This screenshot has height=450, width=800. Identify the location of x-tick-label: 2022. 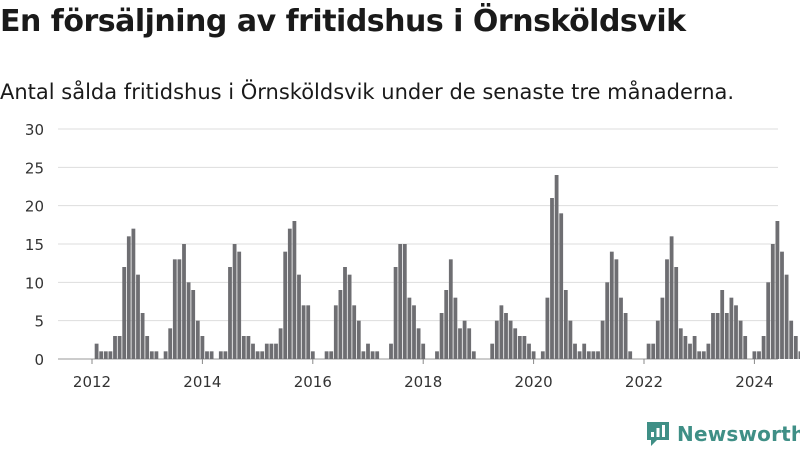
(644, 382).